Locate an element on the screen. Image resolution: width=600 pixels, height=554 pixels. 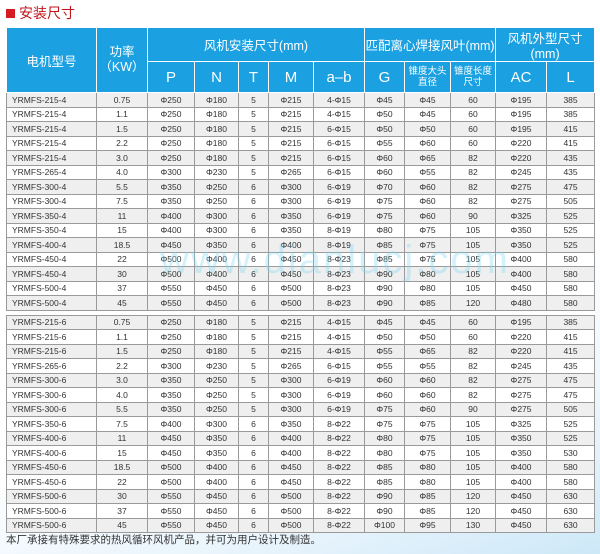
table-cell: 30 is located at coordinates (122, 274).